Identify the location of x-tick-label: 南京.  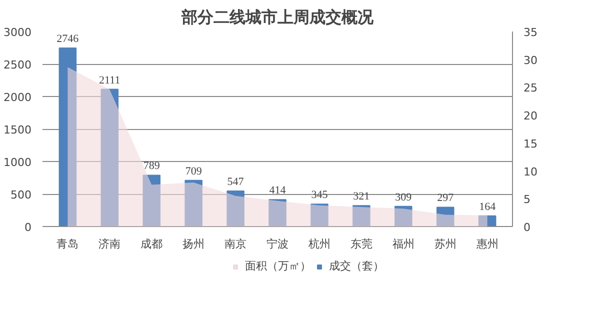
(235, 244).